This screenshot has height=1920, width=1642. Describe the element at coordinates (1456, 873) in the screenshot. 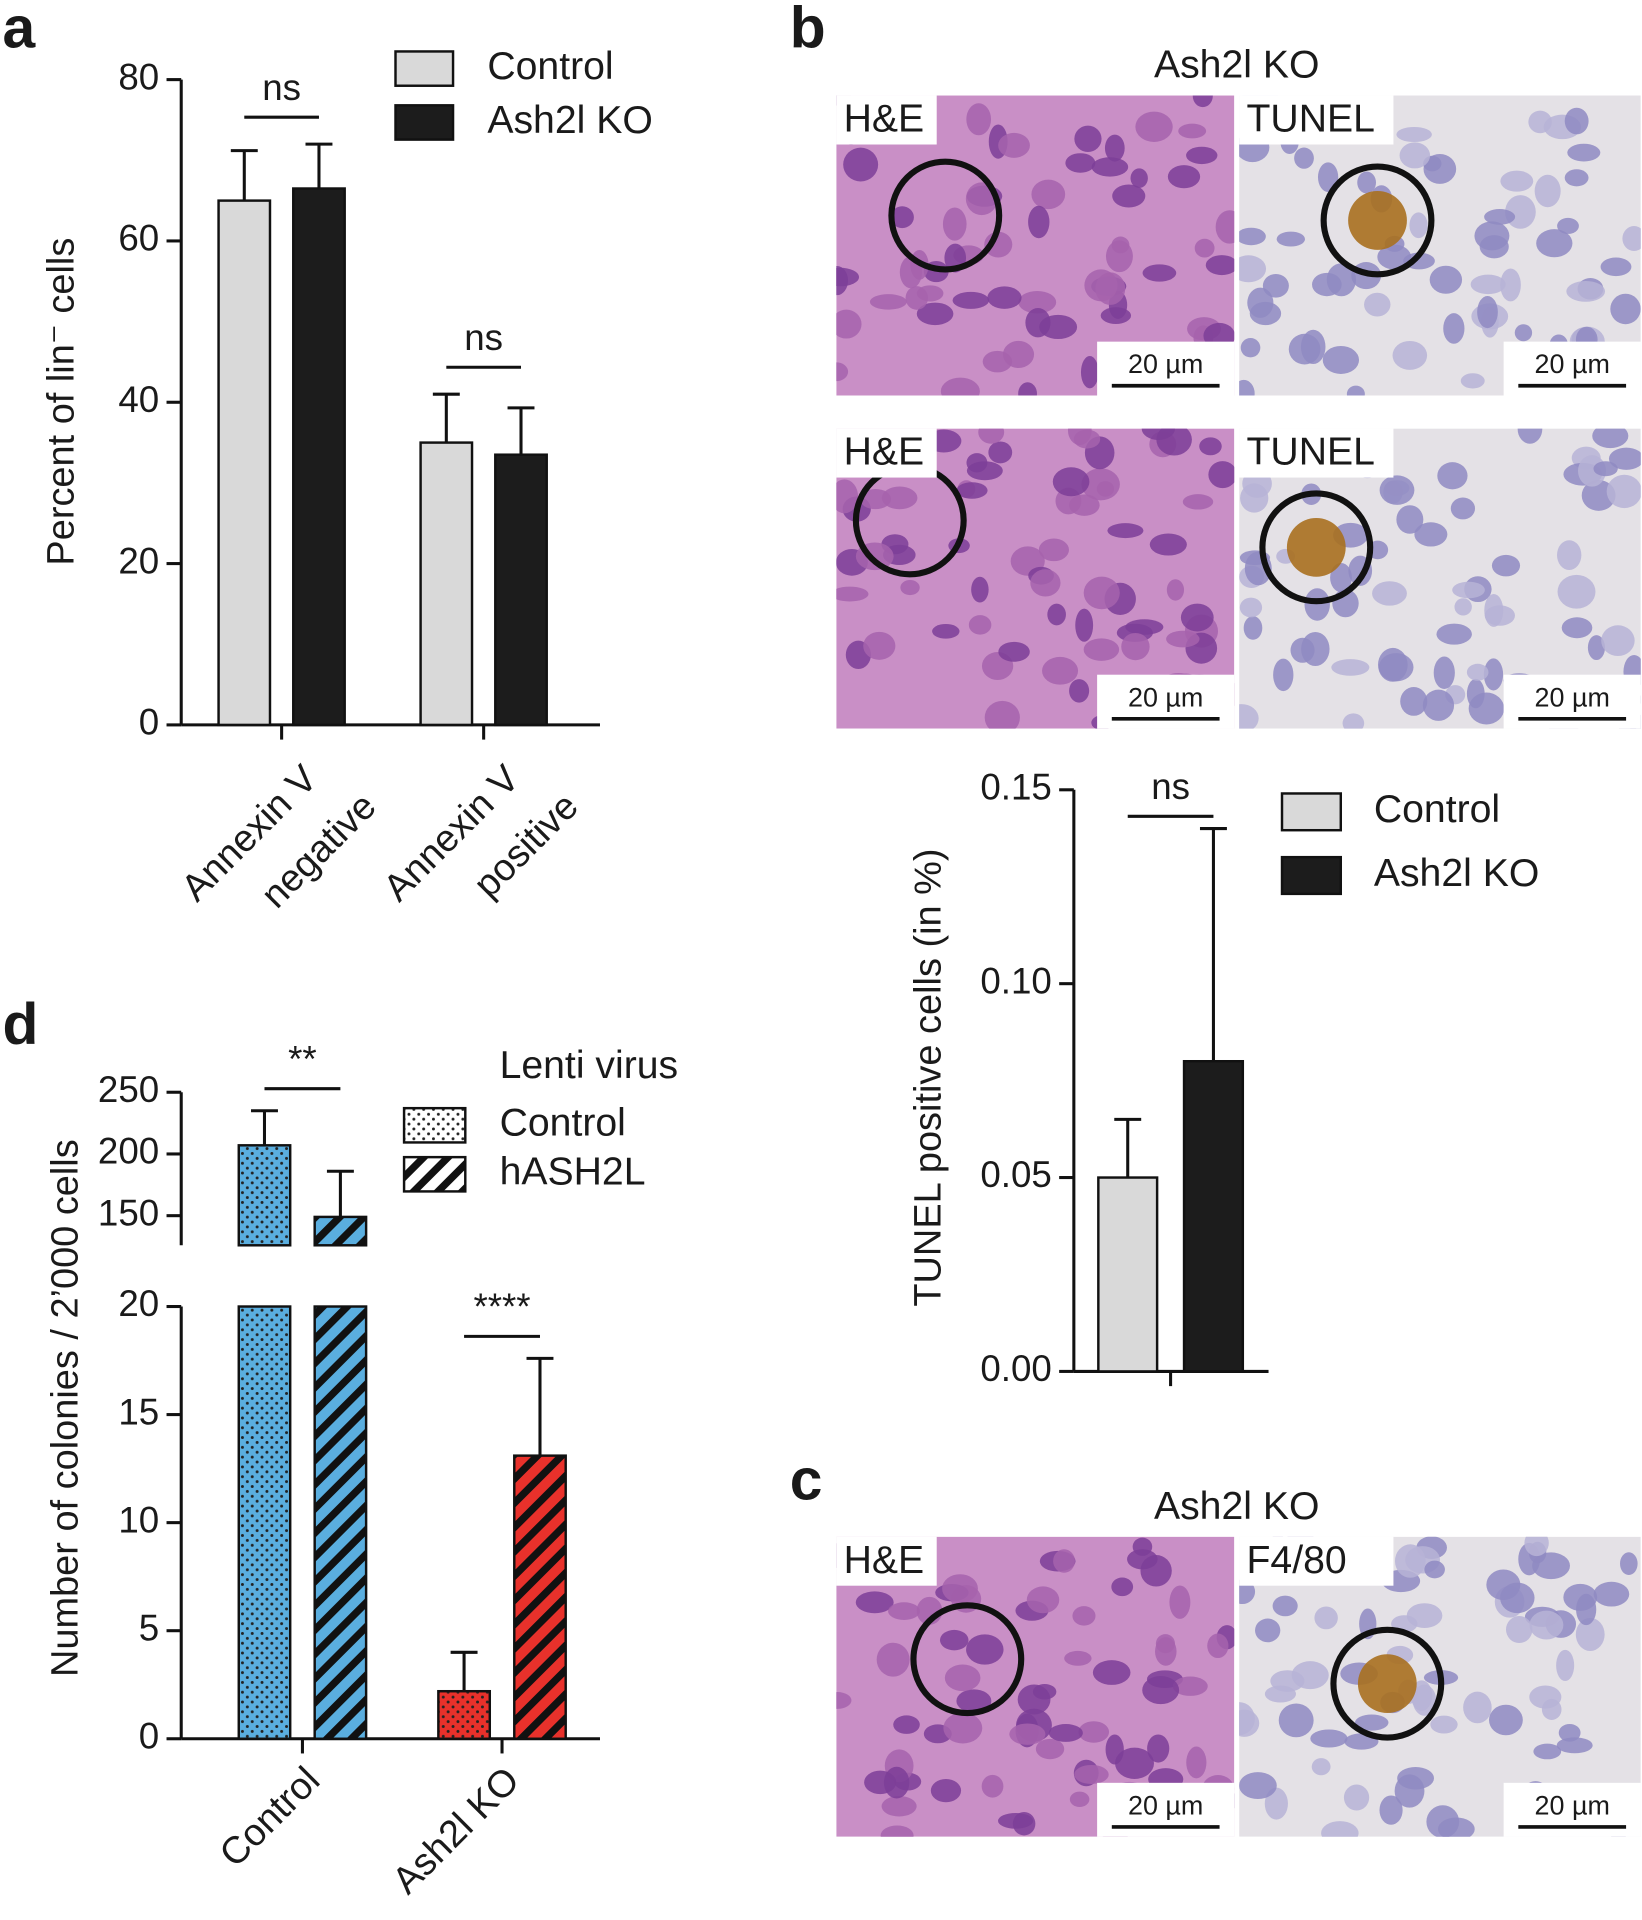

I see `legend-label: Ash2l KO` at that location.